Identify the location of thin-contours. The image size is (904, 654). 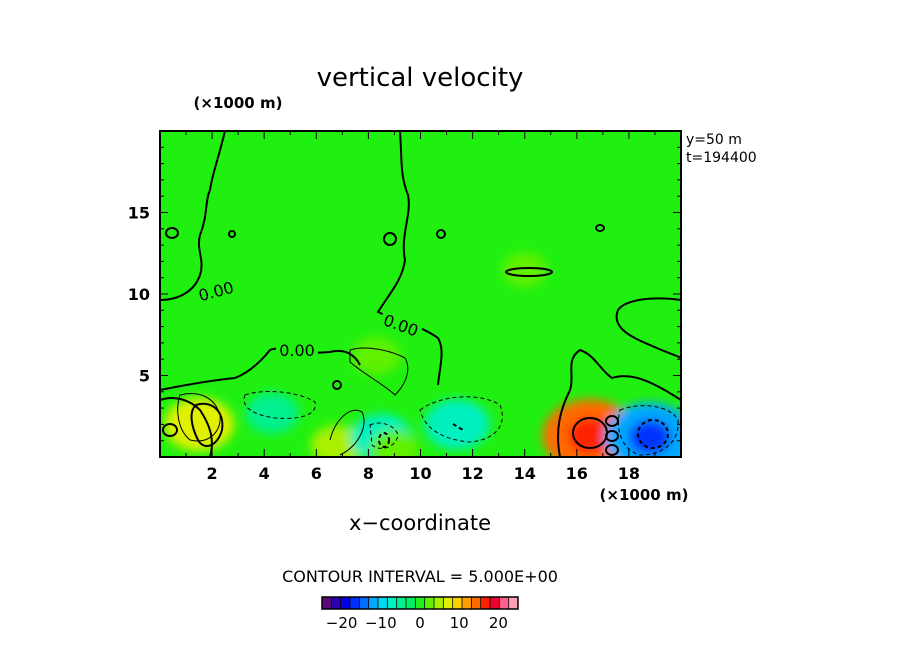
(293, 401).